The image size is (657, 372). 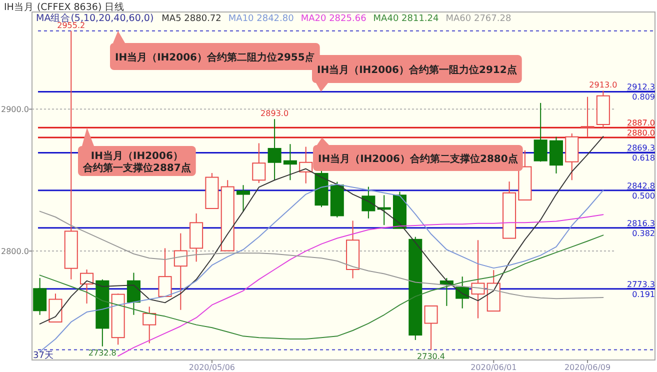 What do you see at coordinates (406, 19) in the screenshot?
I see `text: MA40 2811.24` at bounding box center [406, 19].